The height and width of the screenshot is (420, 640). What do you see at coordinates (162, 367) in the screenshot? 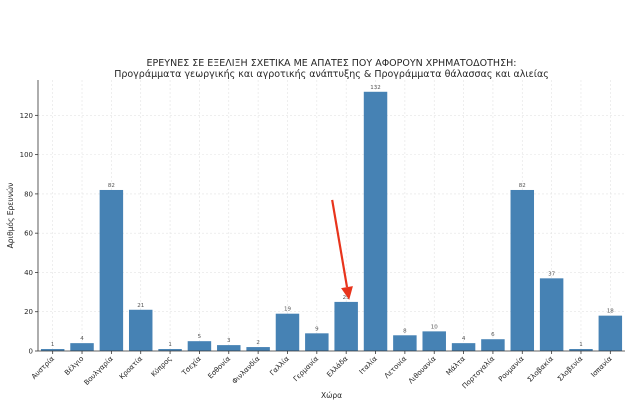
I see `x-tick-label-Κύπρος: Κύπρος` at bounding box center [162, 367].